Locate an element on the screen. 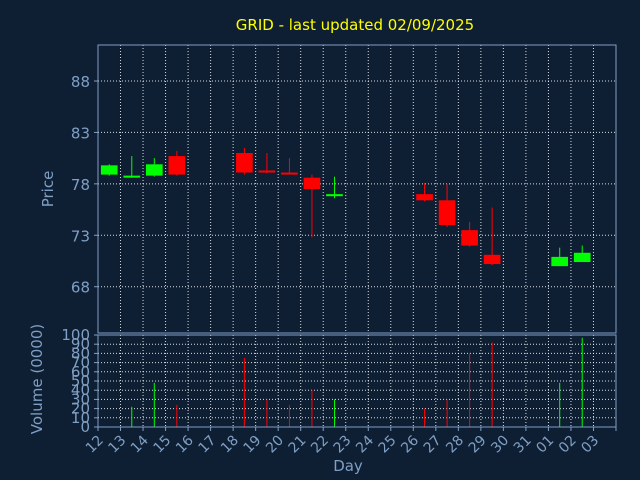 This screenshot has width=640, height=480. volume-y-tick-label: 60 is located at coordinates (80, 372).